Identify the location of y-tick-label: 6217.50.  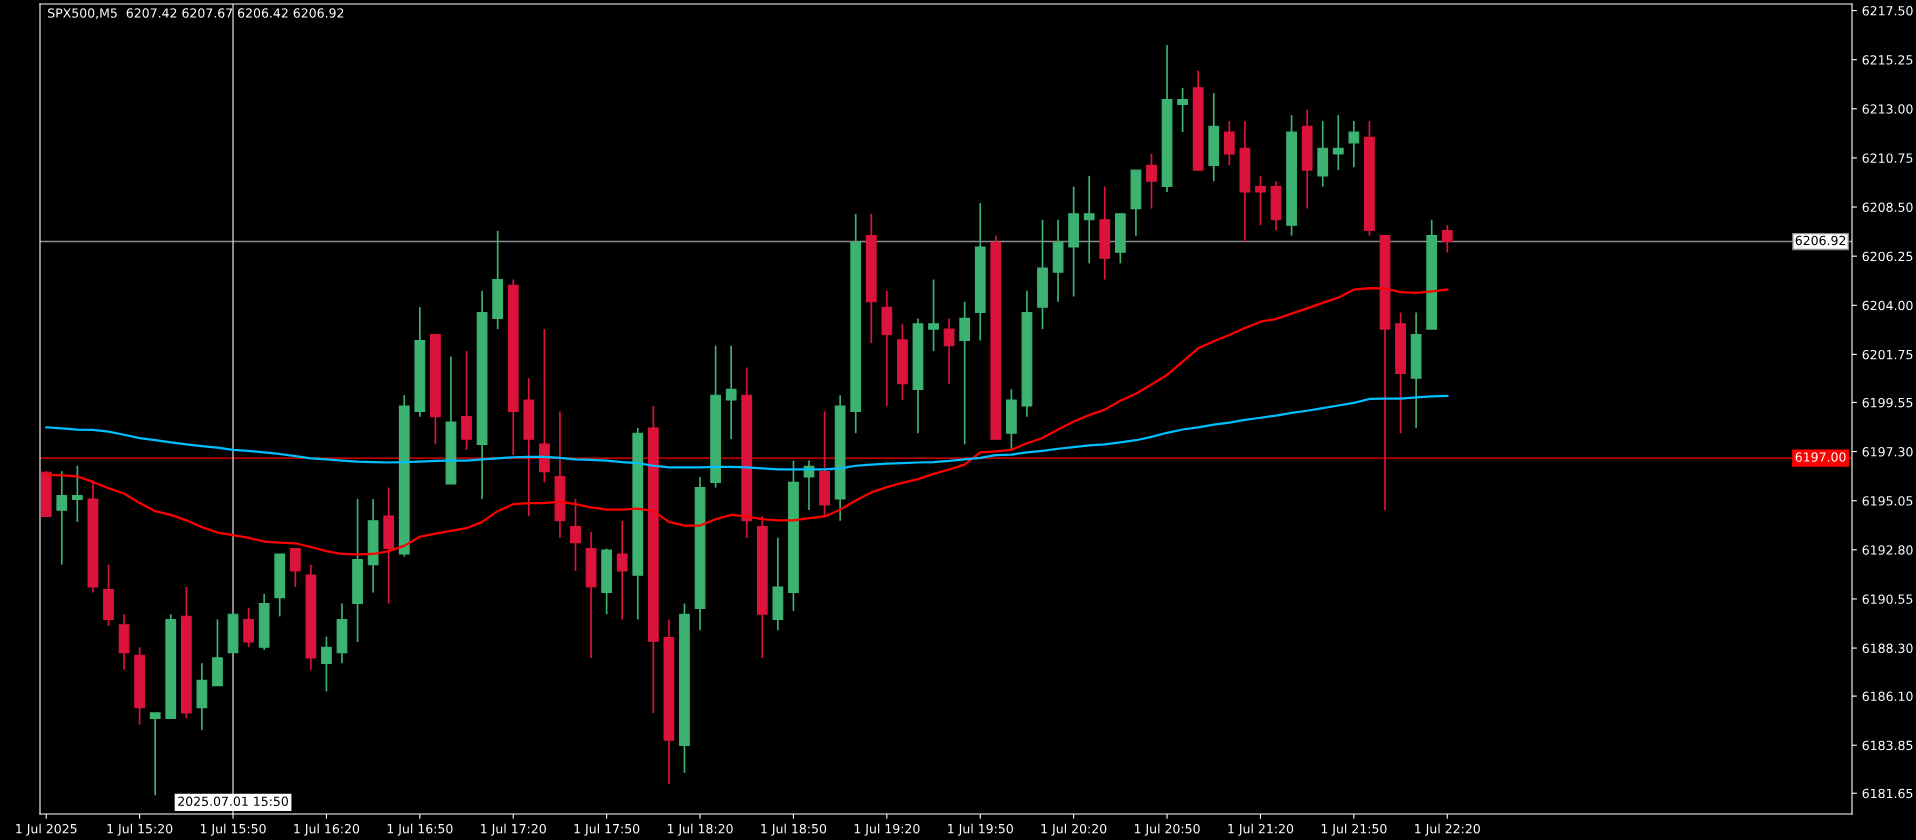
(1887, 11).